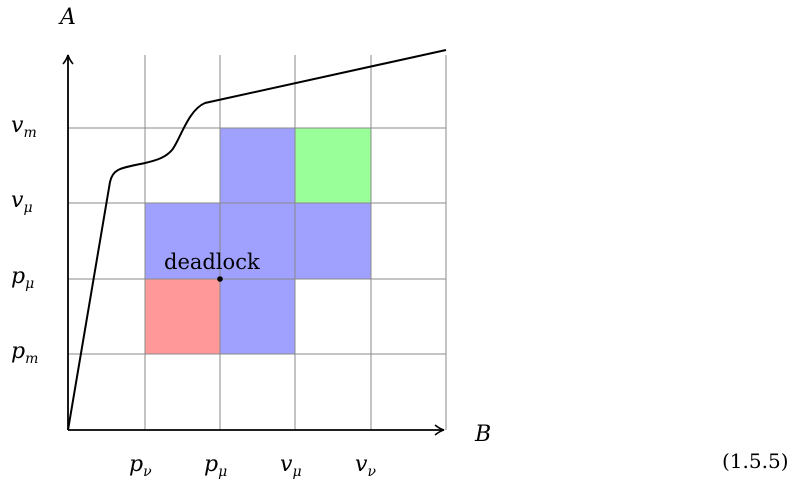 The height and width of the screenshot is (495, 809). What do you see at coordinates (482, 434) in the screenshot?
I see `x-axis-label: B` at bounding box center [482, 434].